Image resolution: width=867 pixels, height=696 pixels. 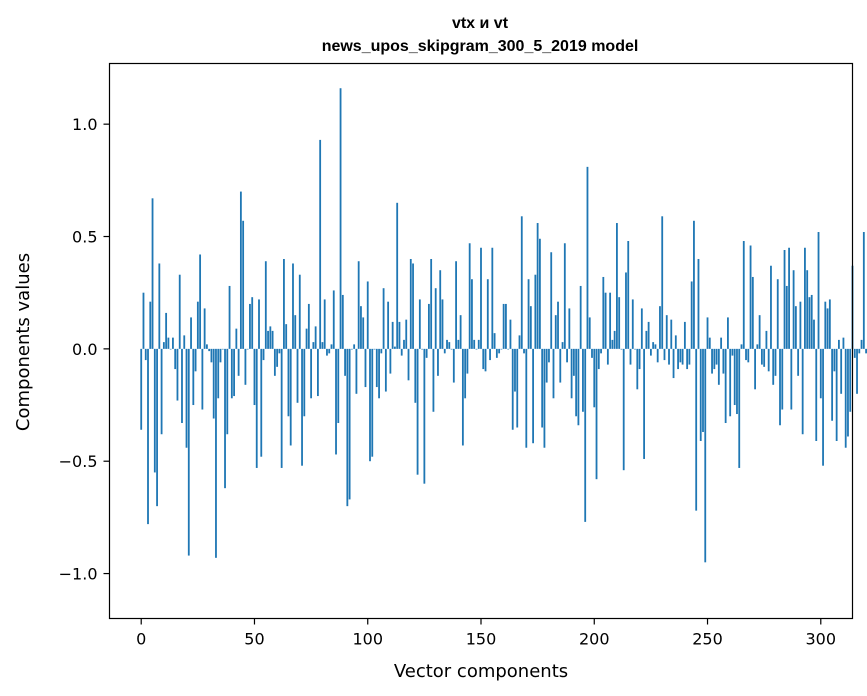 What do you see at coordinates (481, 671) in the screenshot?
I see `x-axis-label: Vector components` at bounding box center [481, 671].